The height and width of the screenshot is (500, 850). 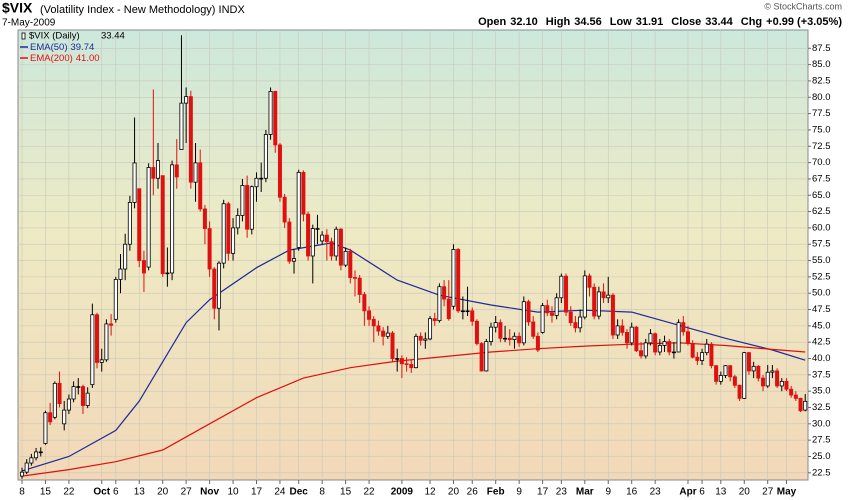 I want to click on legend-swatch, so click(x=23, y=36).